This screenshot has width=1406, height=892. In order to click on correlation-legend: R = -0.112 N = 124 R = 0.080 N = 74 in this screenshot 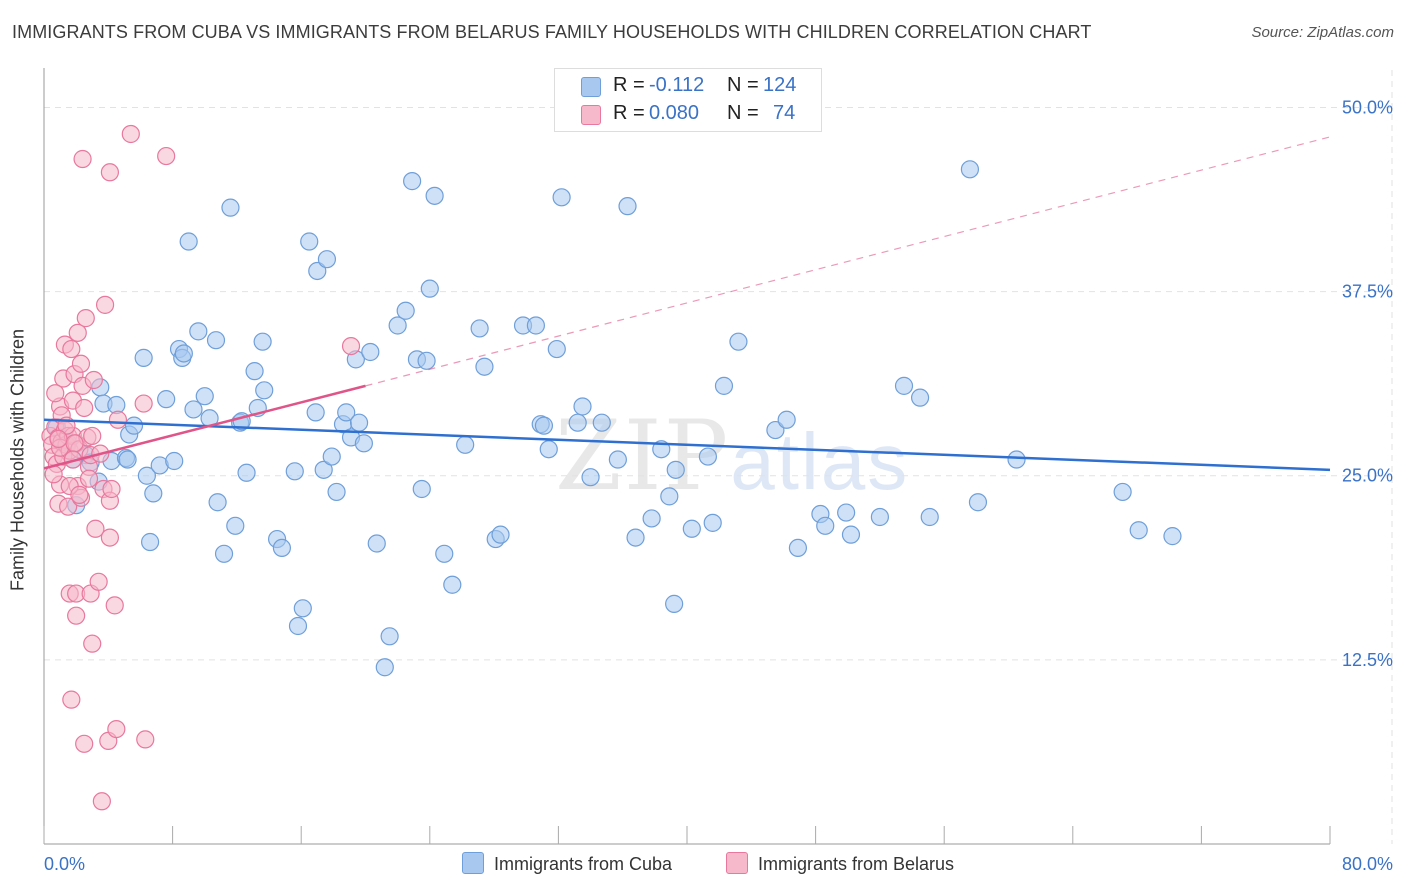, I will do `click(688, 100)`.